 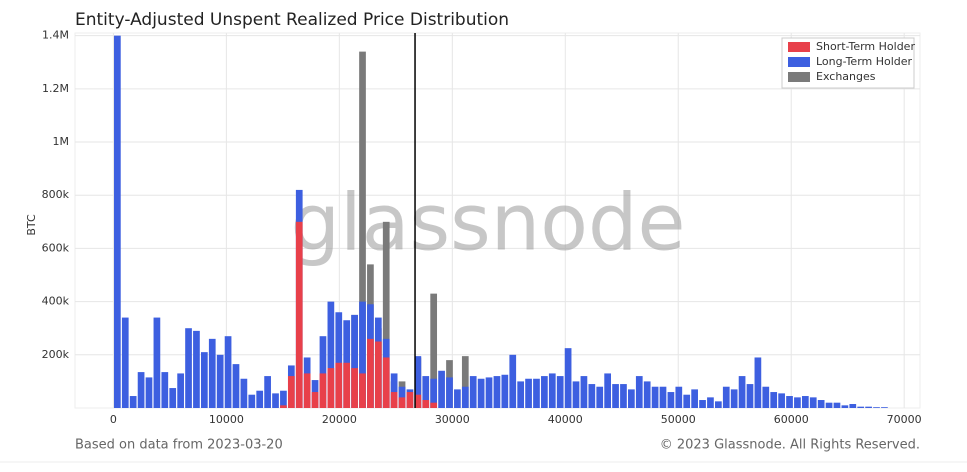 I want to click on x-tick-label: 0, so click(x=113, y=419).